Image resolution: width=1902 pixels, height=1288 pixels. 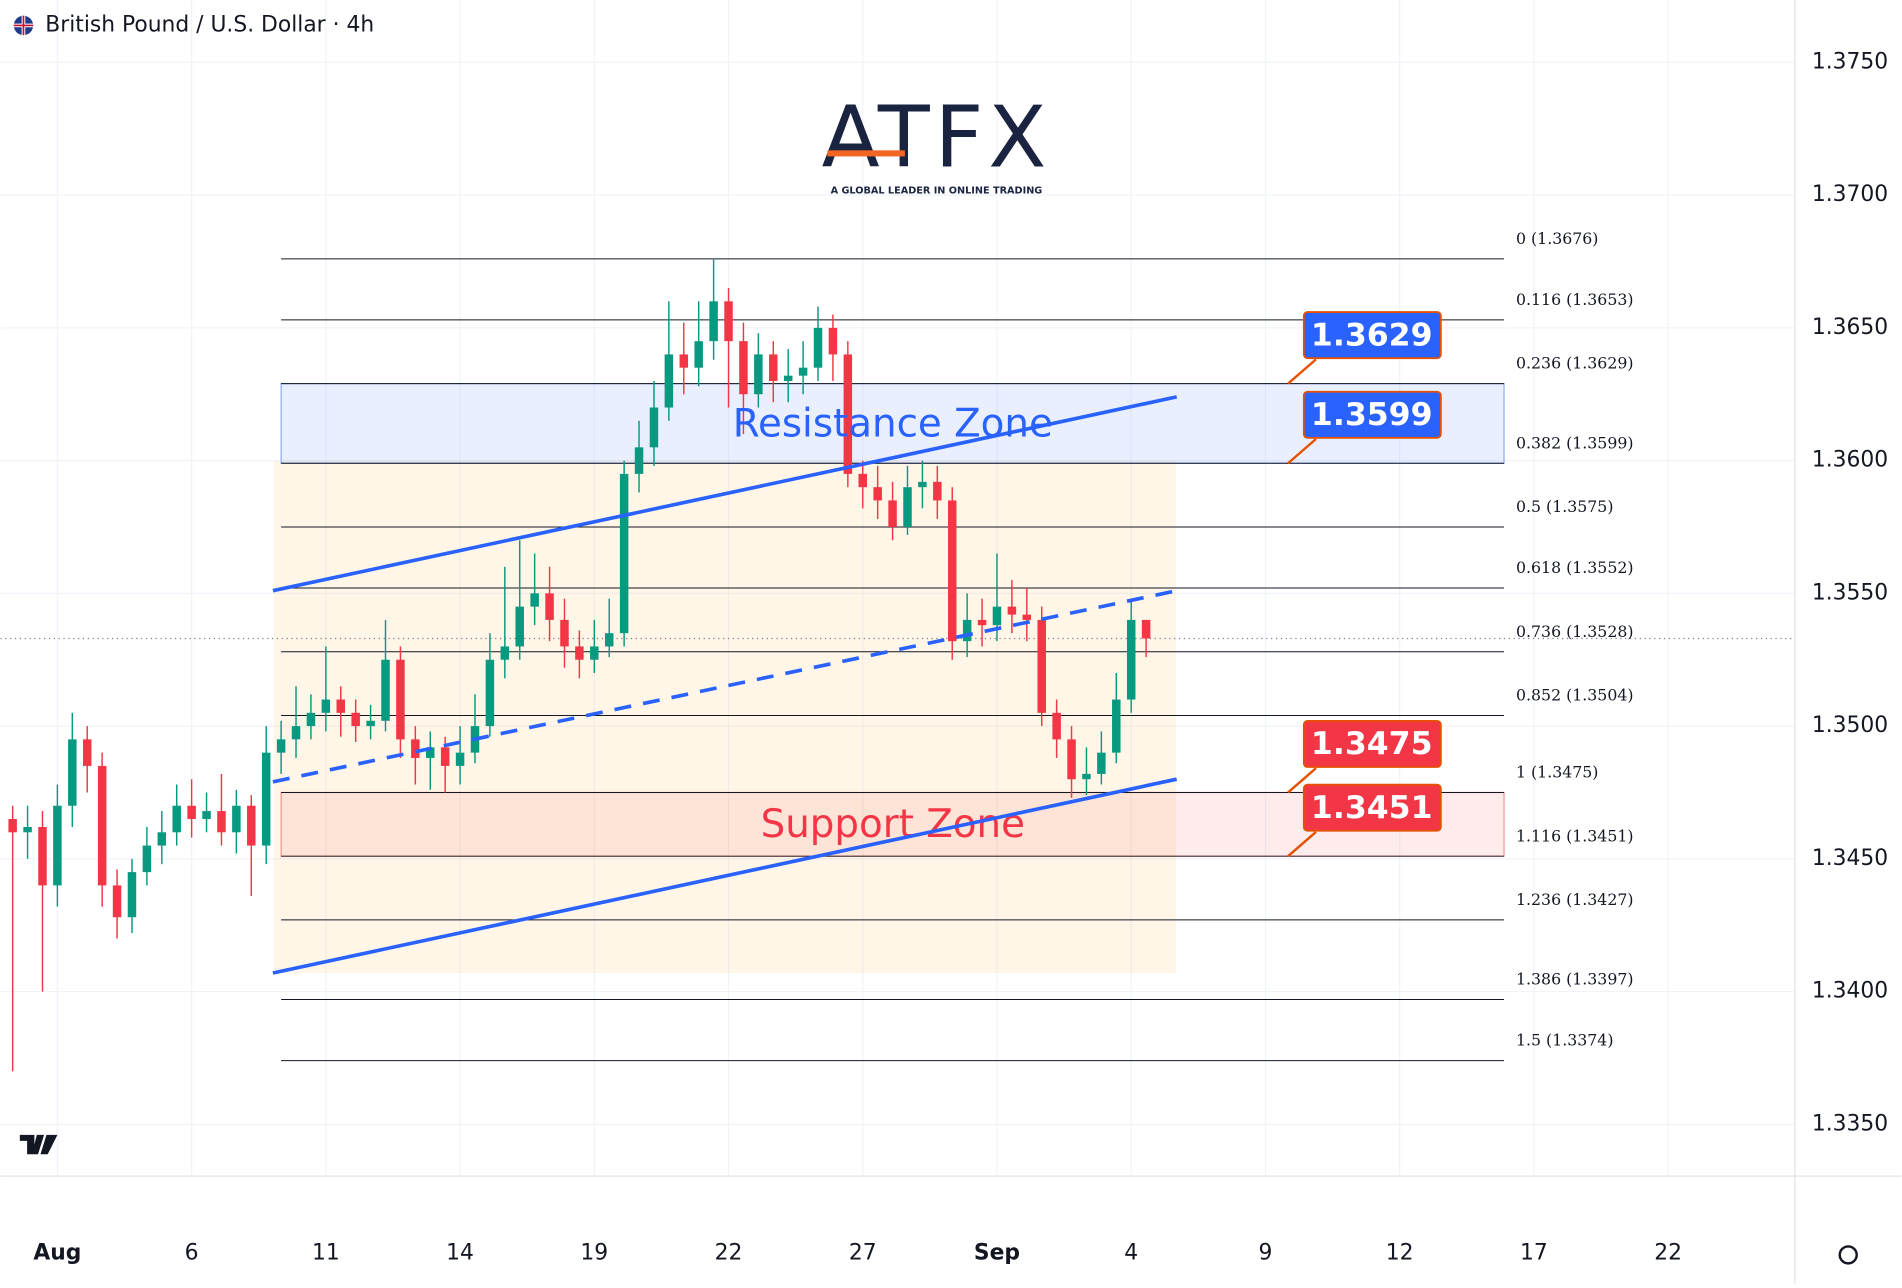 I want to click on fib-label: 0 (1.3676), so click(x=1557, y=238).